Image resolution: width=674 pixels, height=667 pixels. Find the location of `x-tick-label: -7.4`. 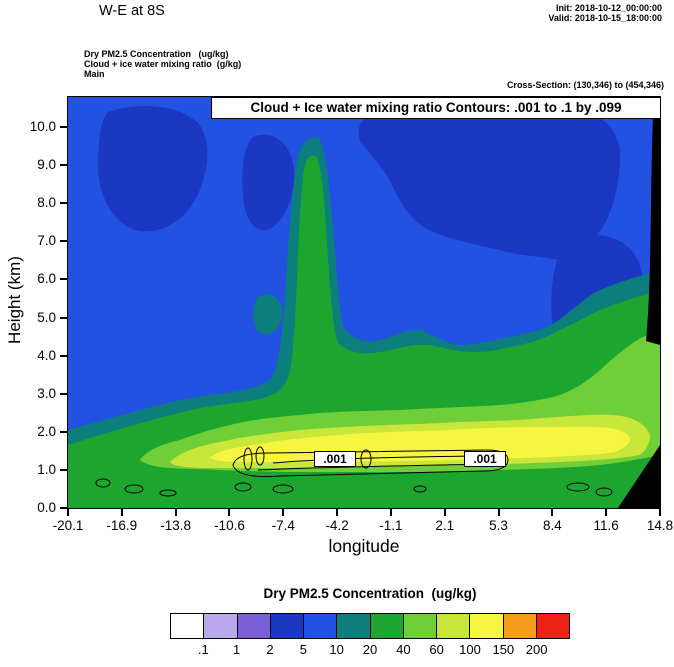

x-tick-label: -7.4 is located at coordinates (283, 525).